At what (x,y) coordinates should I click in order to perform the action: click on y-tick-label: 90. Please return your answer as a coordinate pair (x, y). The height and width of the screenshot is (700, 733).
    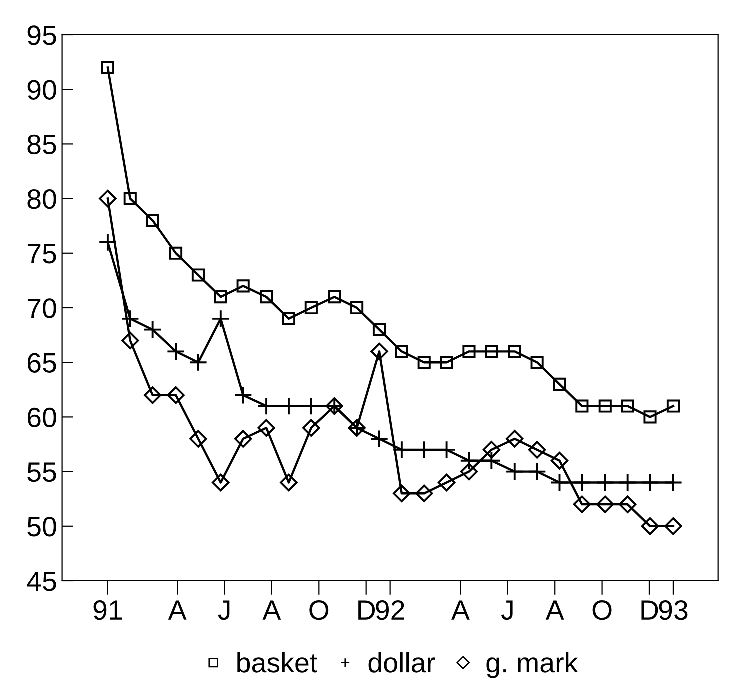
    Looking at the image, I should click on (42, 90).